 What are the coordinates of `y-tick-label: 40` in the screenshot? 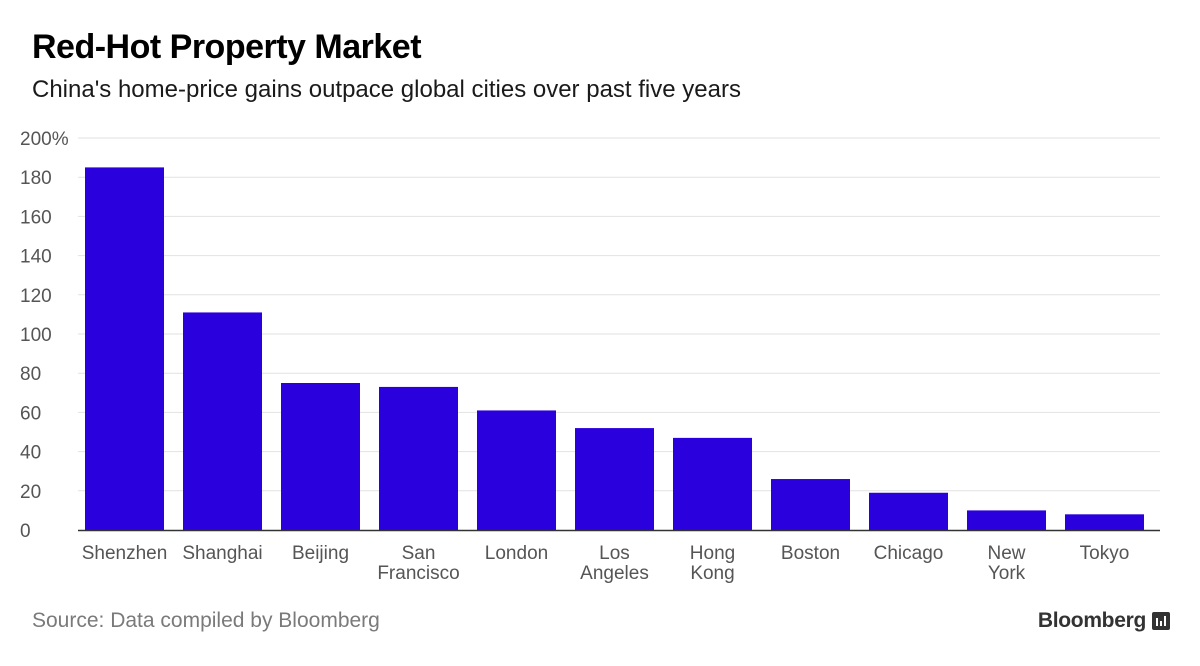 It's located at (30, 453).